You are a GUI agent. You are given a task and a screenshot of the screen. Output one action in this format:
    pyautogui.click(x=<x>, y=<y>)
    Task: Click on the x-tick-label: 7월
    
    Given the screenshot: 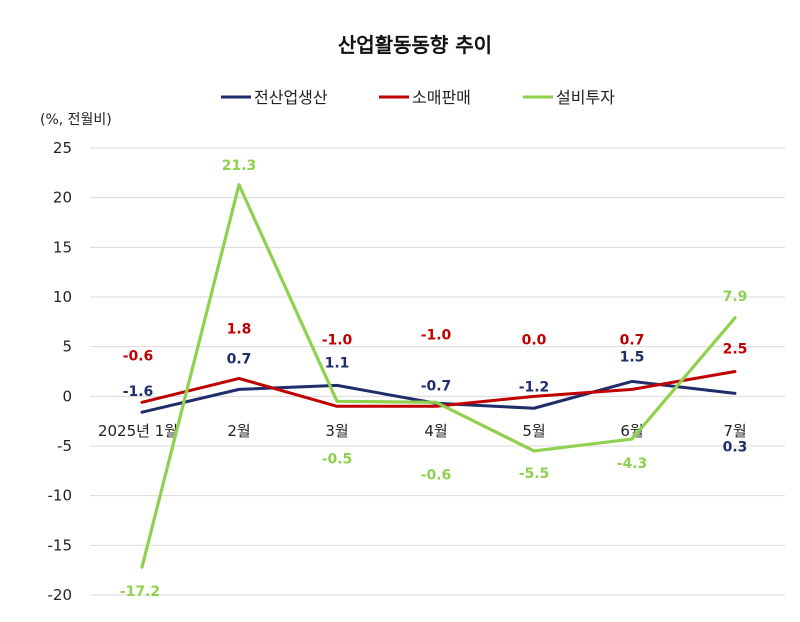 What is the action you would take?
    pyautogui.click(x=734, y=431)
    